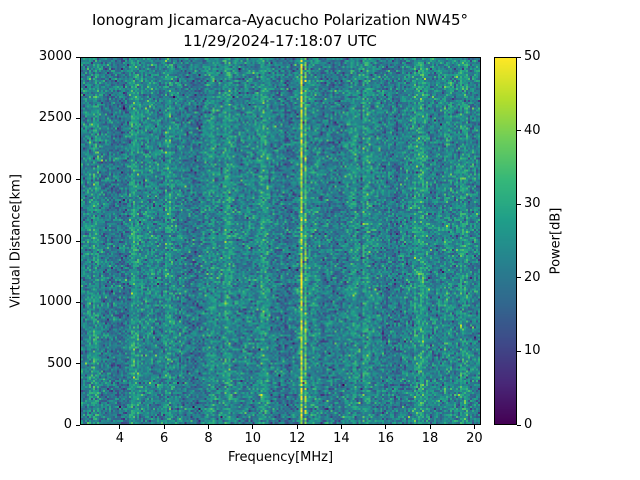 The width and height of the screenshot is (640, 480). What do you see at coordinates (385, 438) in the screenshot?
I see `x-tick-label: 16` at bounding box center [385, 438].